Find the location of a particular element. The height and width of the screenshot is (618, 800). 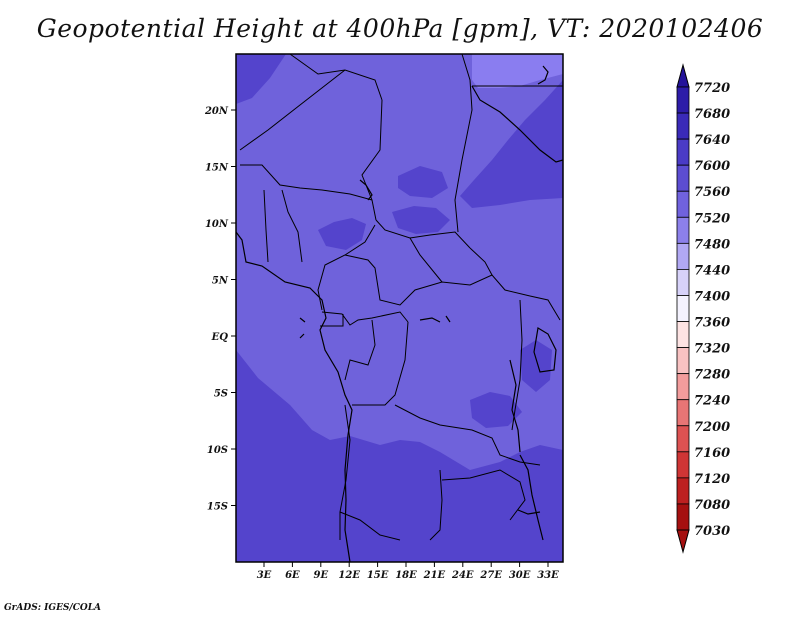

colorbar-label: 7240 is located at coordinates (712, 401).